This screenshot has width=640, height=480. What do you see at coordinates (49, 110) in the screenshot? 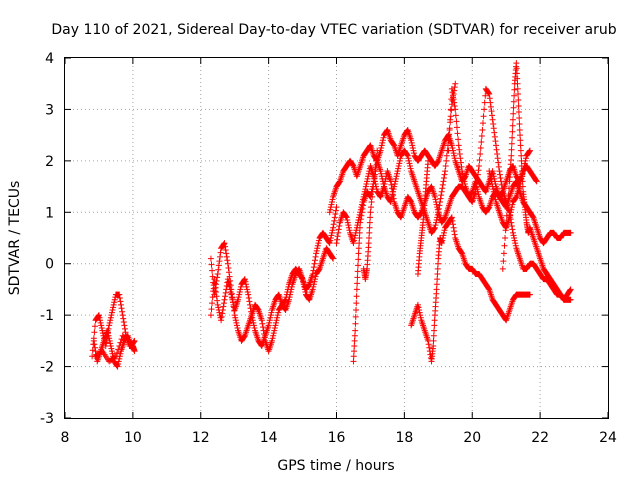
I see `y-tick-label: 3` at bounding box center [49, 110].